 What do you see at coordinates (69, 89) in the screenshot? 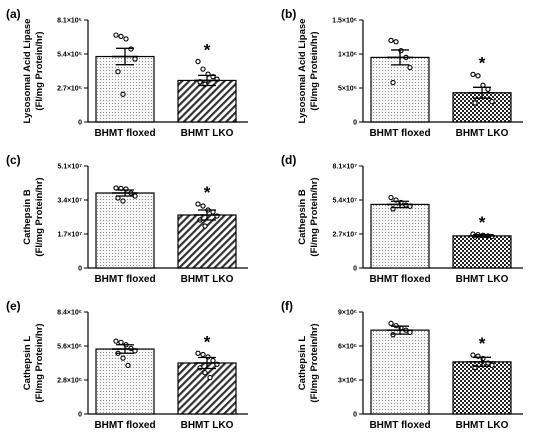
I see `y-tick-label: 2.7×10⁵` at bounding box center [69, 89].